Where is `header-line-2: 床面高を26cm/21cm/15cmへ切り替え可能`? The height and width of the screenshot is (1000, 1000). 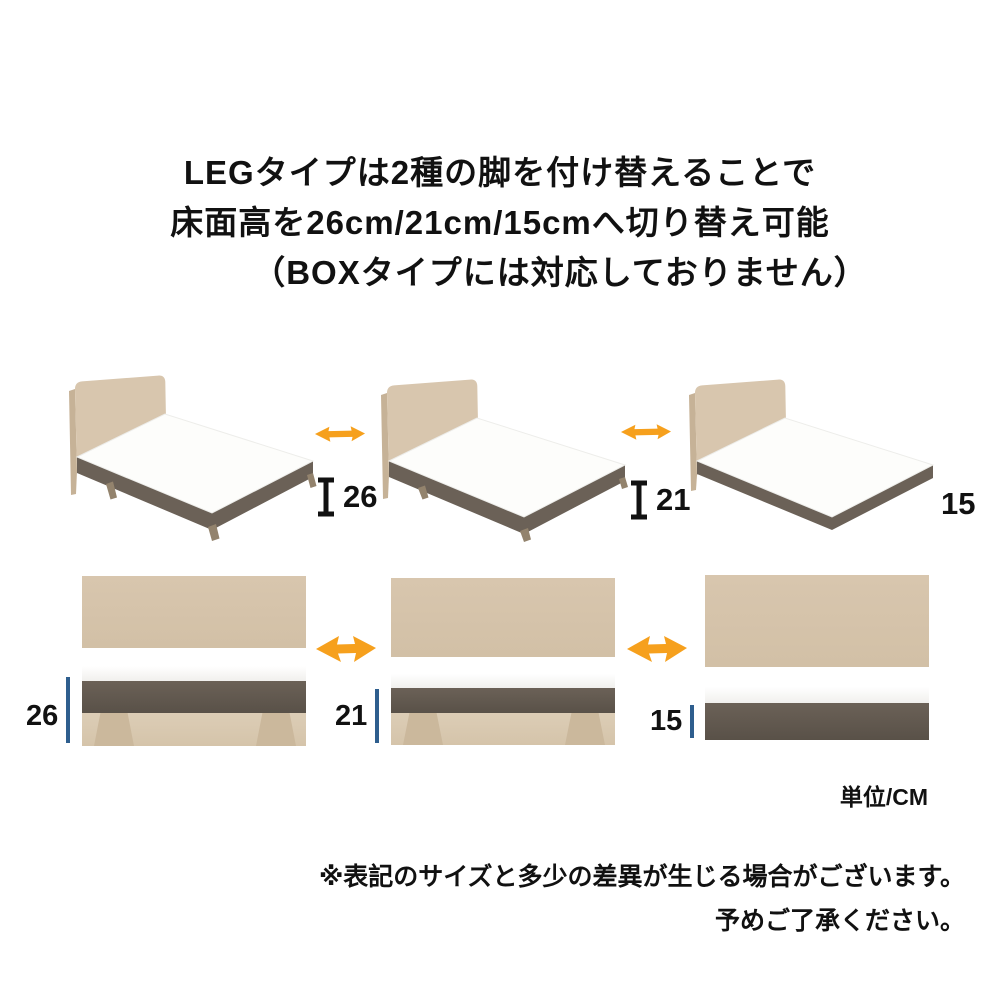 header-line-2: 床面高を26cm/21cm/15cmへ切り替え可能 is located at coordinates (500, 222).